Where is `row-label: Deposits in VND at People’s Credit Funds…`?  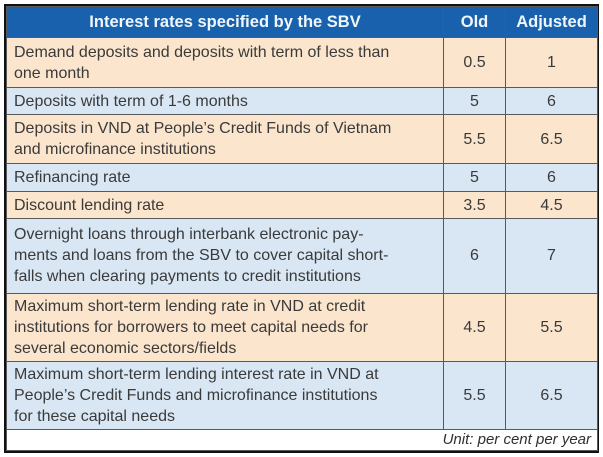
row-label: Deposits in VND at People’s Credit Funds… is located at coordinates (225, 139).